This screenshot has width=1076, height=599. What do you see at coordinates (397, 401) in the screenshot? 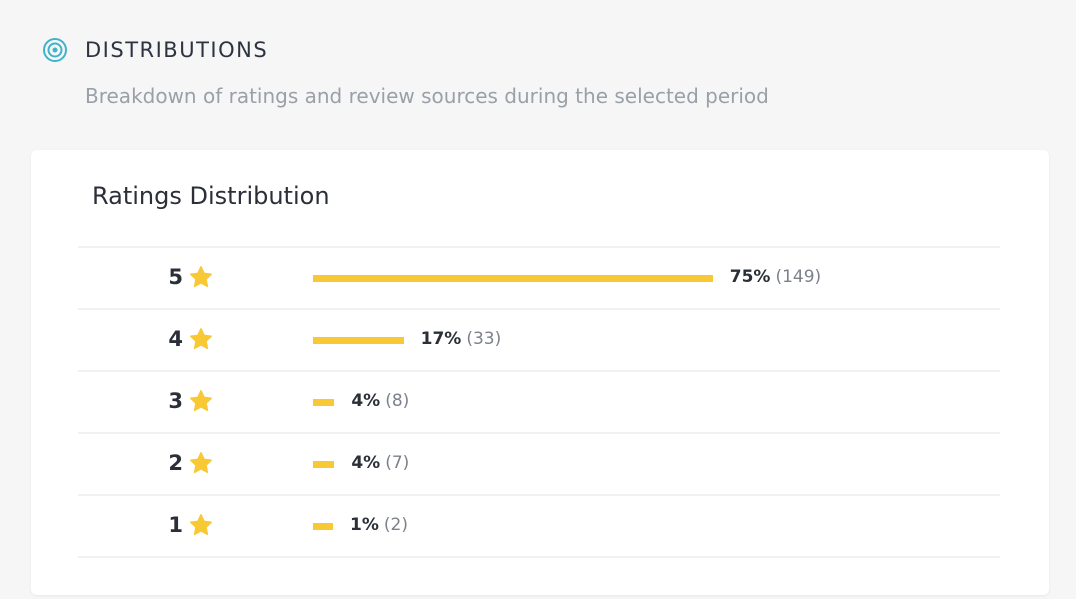
I see `count-label: (8)` at bounding box center [397, 401].